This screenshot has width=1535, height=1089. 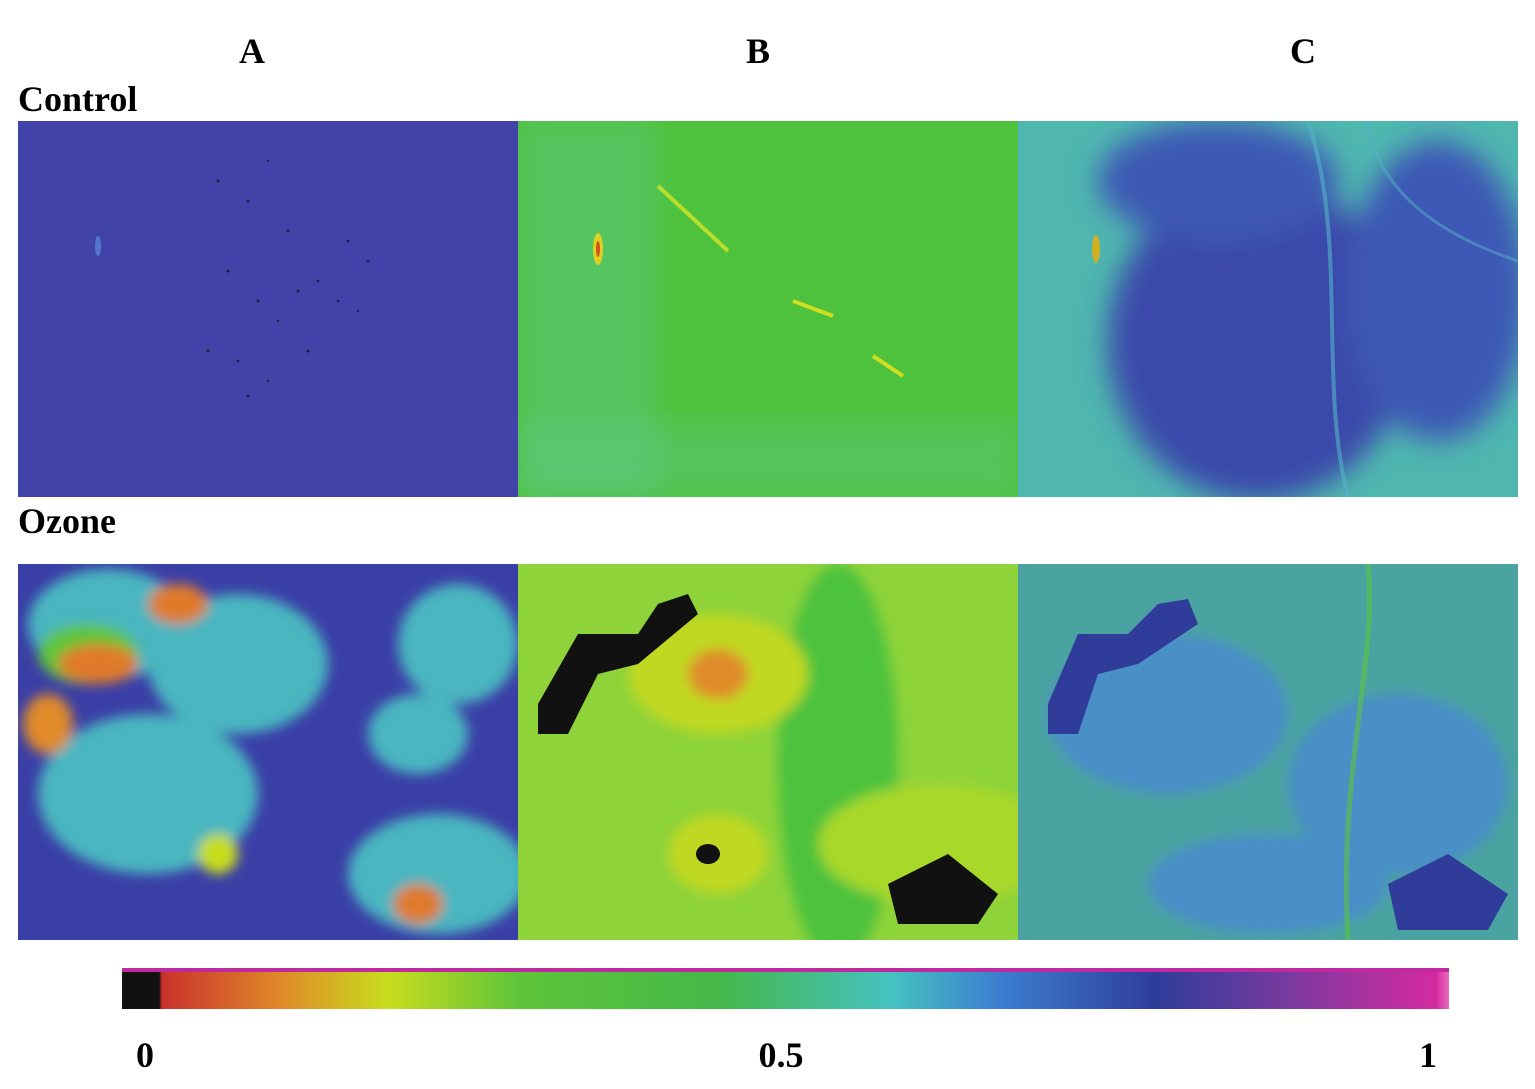 What do you see at coordinates (78, 99) in the screenshot?
I see `row-label-control: Control` at bounding box center [78, 99].